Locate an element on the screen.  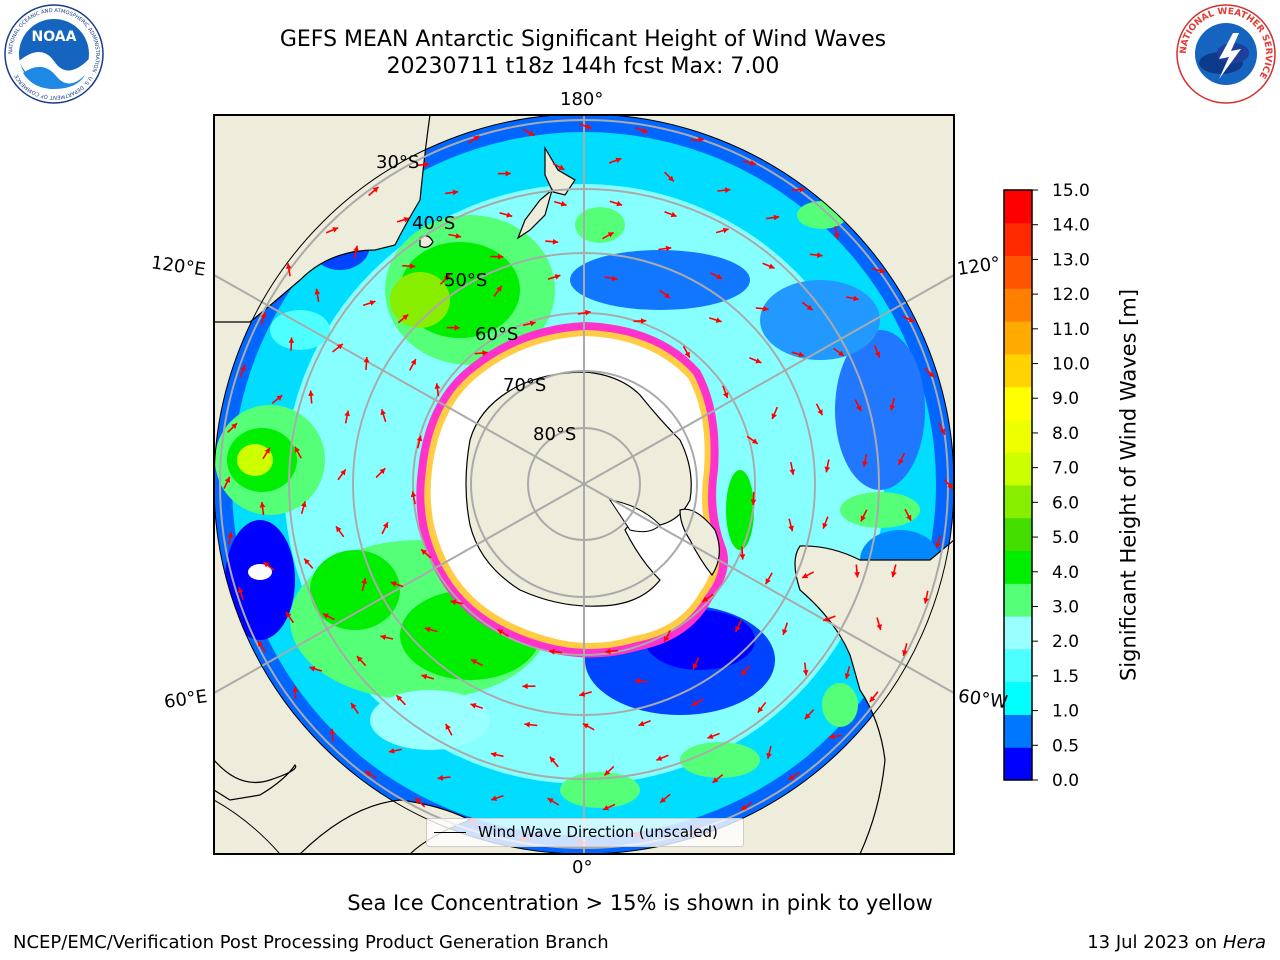
colorbar-tick-label: 1.5 is located at coordinates (1065, 677).